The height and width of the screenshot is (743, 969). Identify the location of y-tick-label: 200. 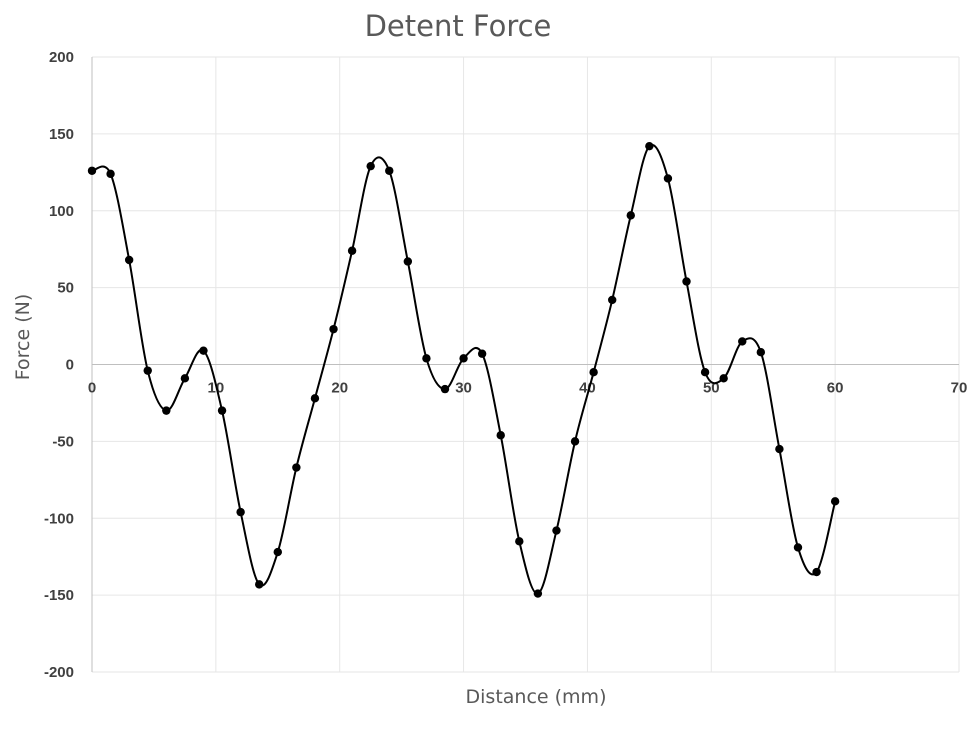
(61, 57).